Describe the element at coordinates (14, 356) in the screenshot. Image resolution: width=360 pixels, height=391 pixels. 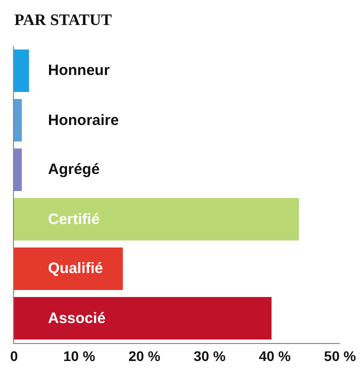
I see `x-tick-label: 0` at that location.